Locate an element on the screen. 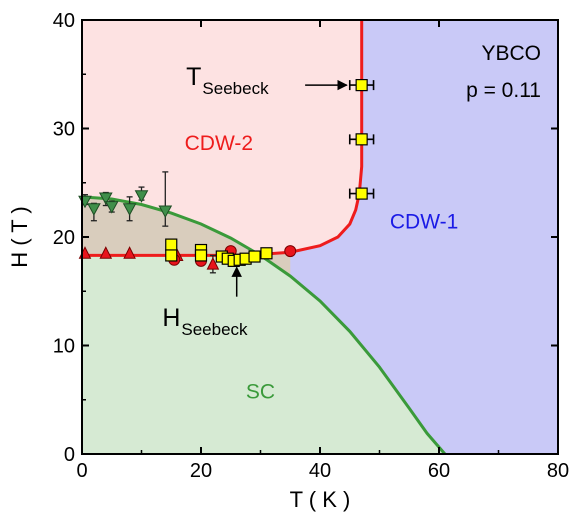 This screenshot has width=587, height=516. region-label-cdw-1: CDW-1 is located at coordinates (424, 221).